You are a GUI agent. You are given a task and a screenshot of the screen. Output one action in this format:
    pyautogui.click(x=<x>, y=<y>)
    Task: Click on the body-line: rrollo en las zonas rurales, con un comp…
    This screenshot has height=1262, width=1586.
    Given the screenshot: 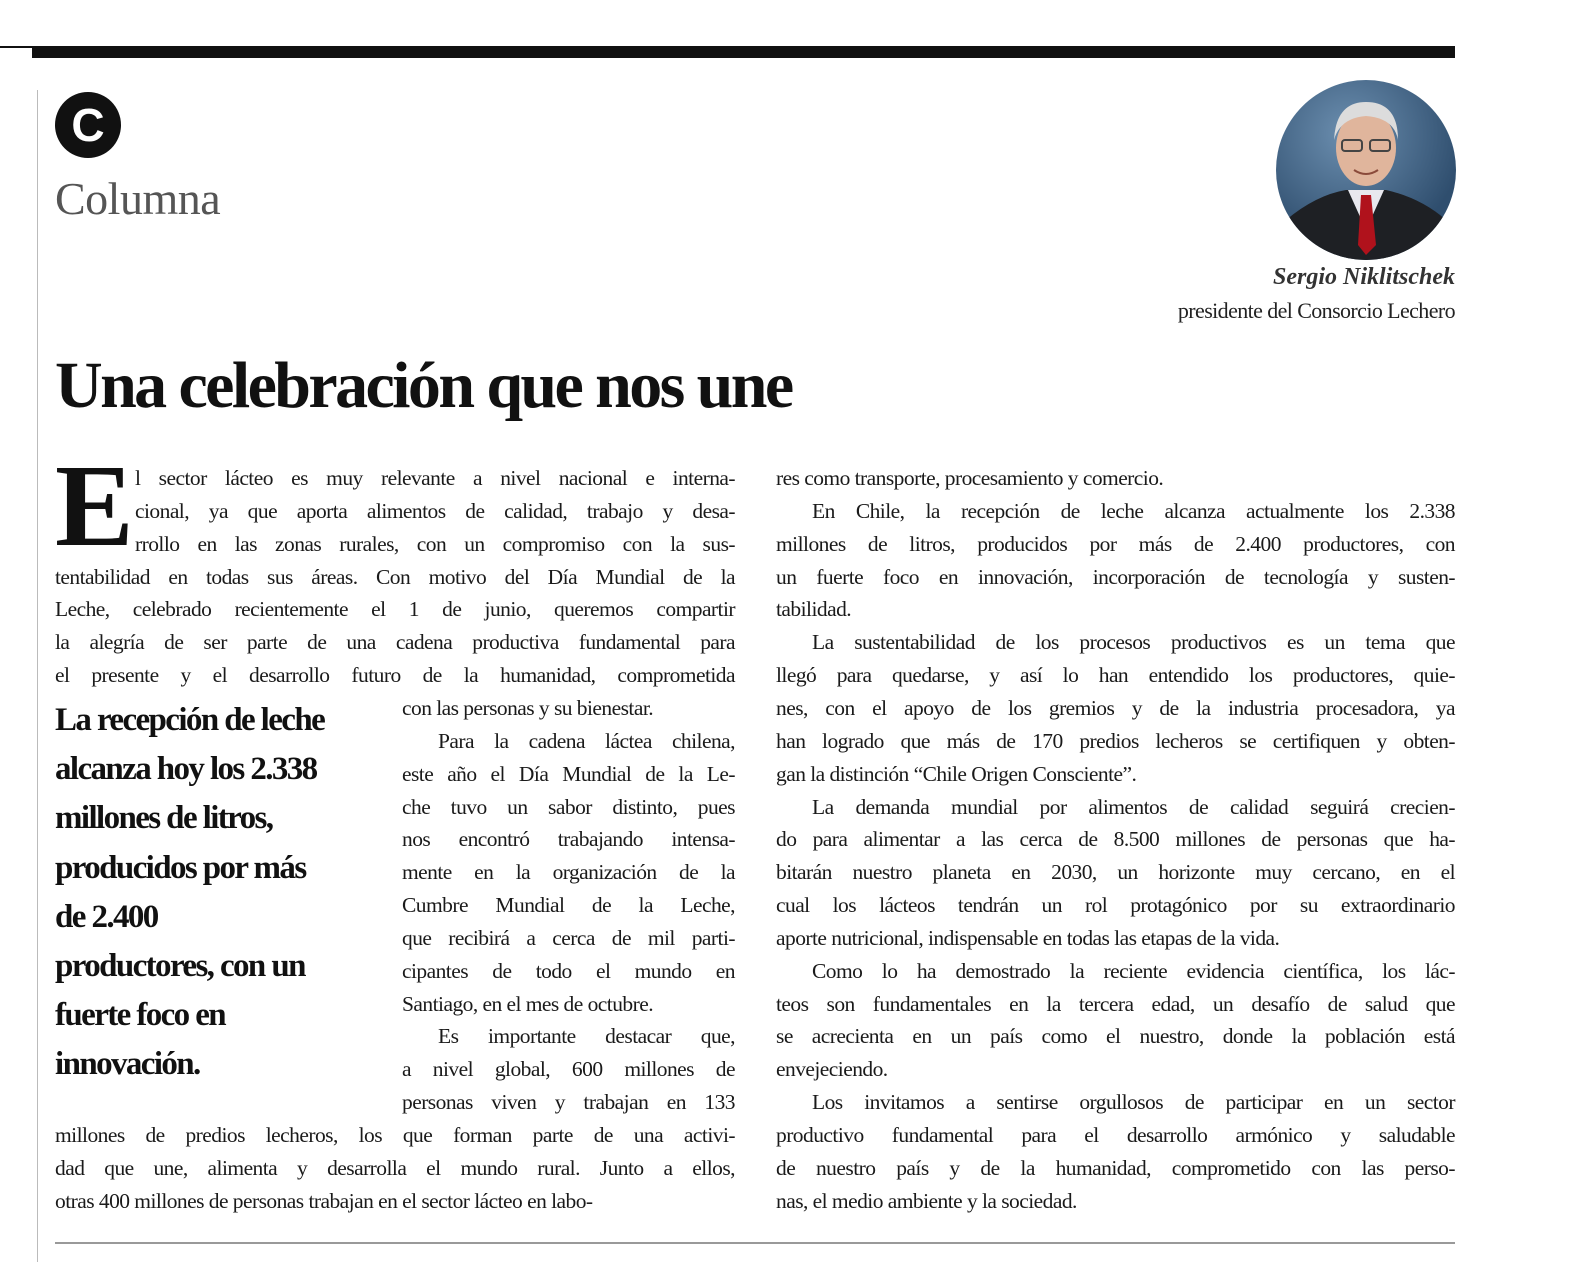 What is the action you would take?
    pyautogui.click(x=435, y=543)
    